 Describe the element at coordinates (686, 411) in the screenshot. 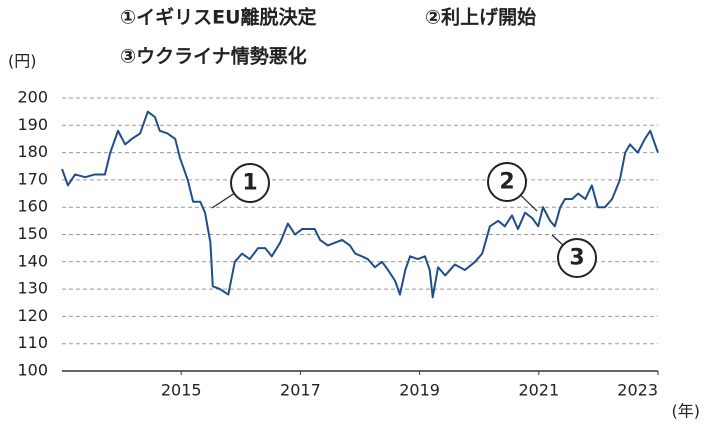

I see `x-axis-label: (年)` at that location.